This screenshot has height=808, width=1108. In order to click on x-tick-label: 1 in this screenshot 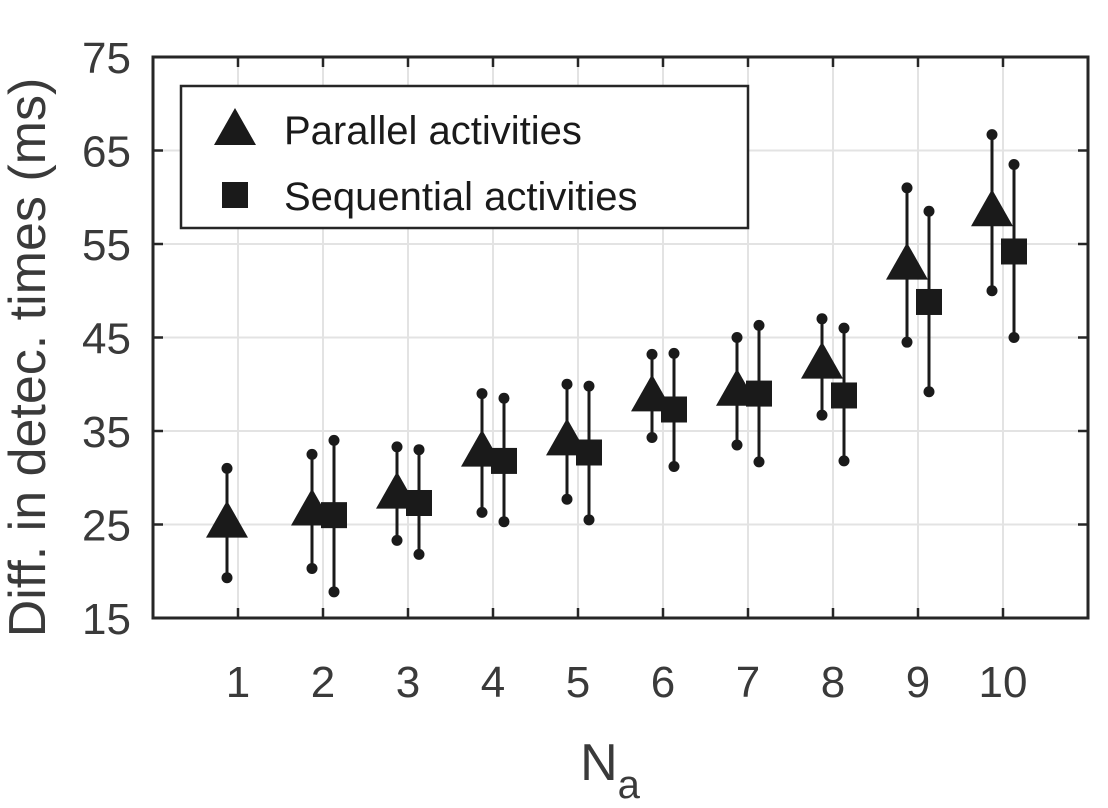, I will do `click(238, 682)`.